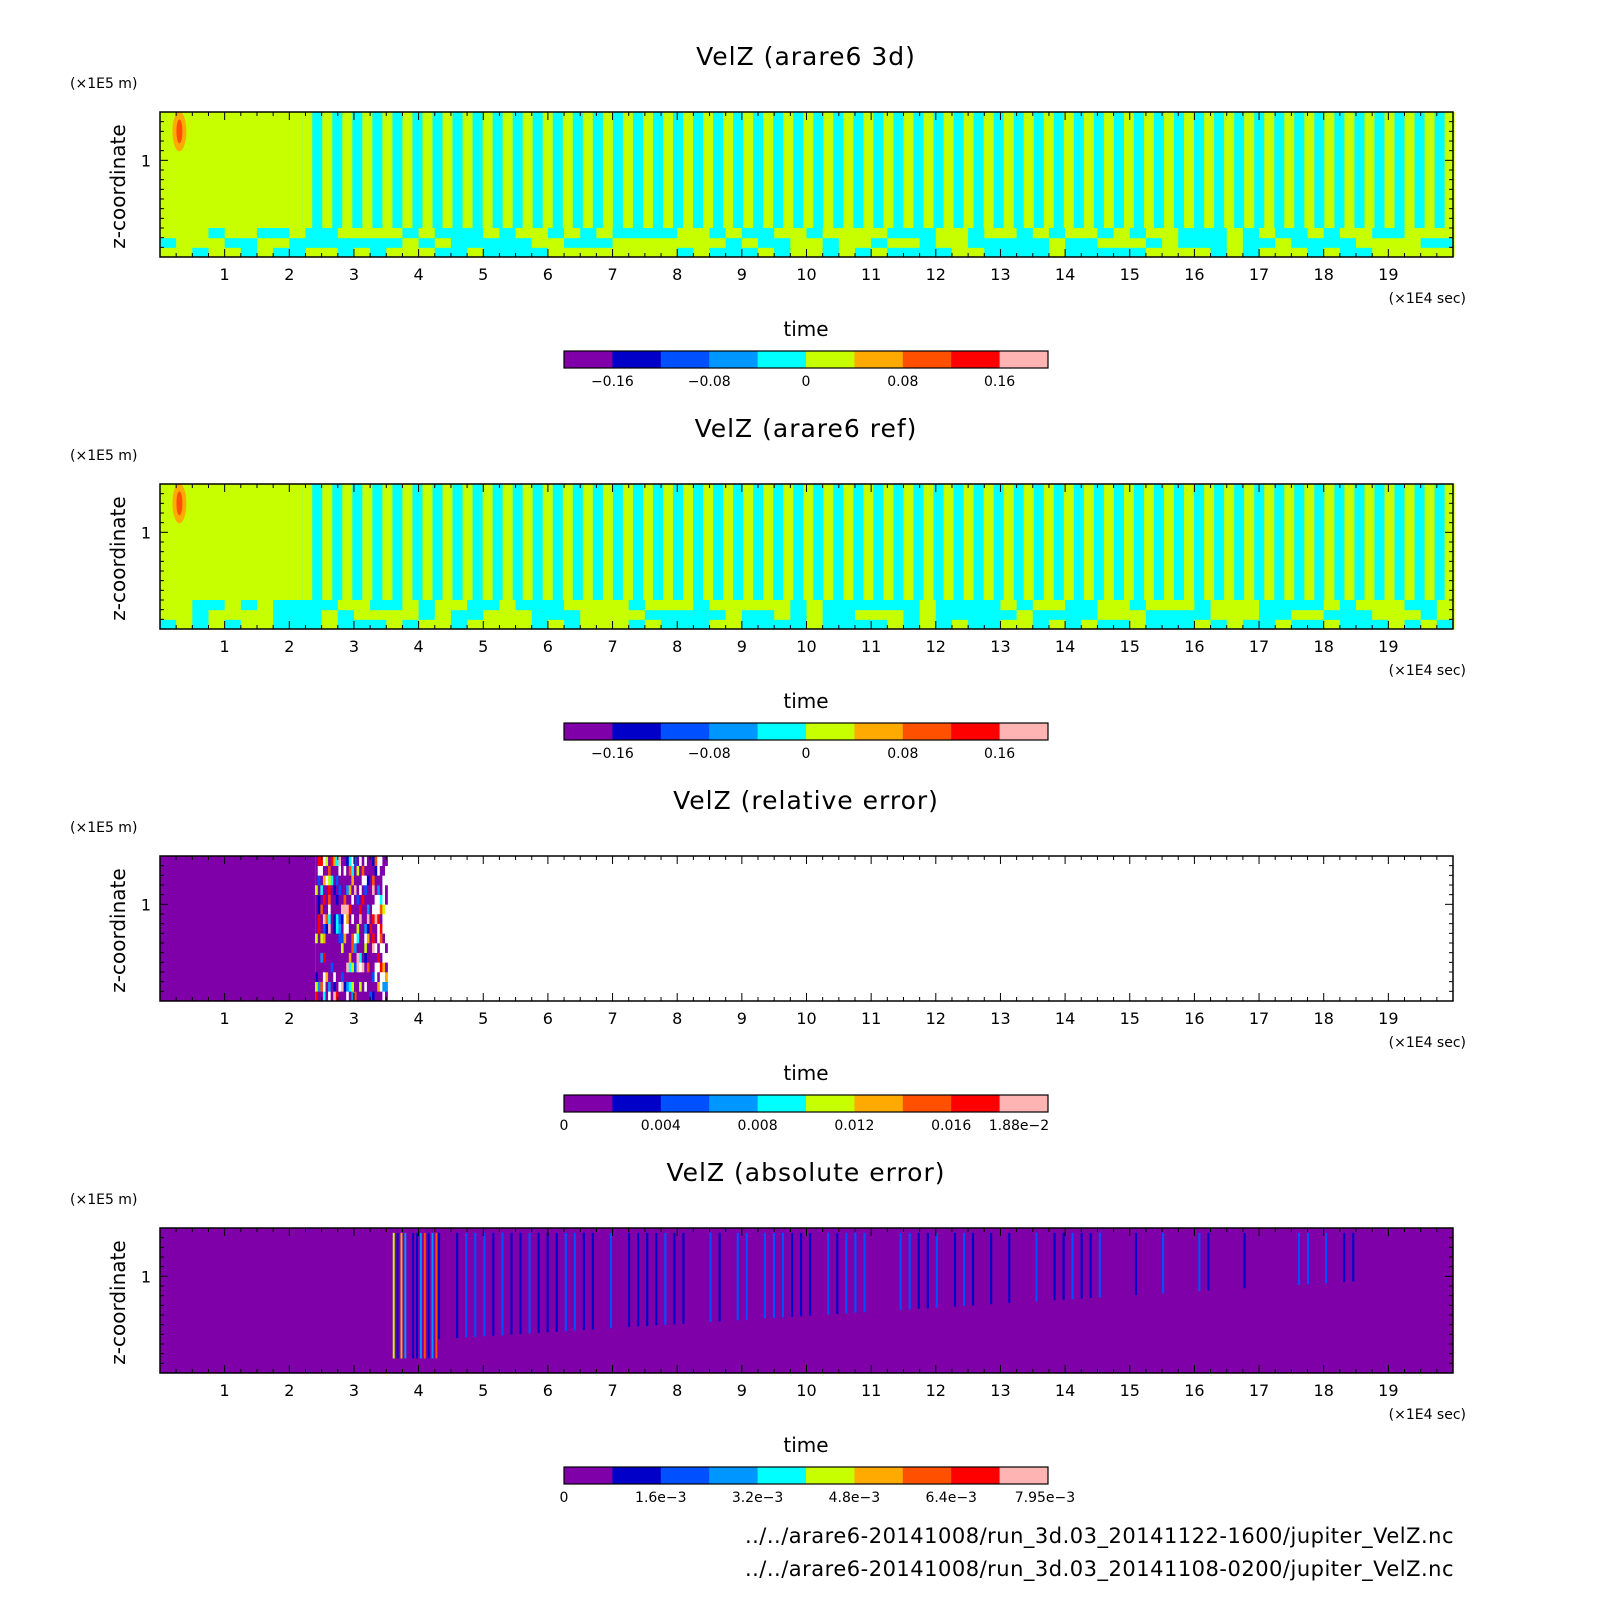 This screenshot has width=1604, height=1604. I want to click on x-tick-label: 6, so click(548, 1018).